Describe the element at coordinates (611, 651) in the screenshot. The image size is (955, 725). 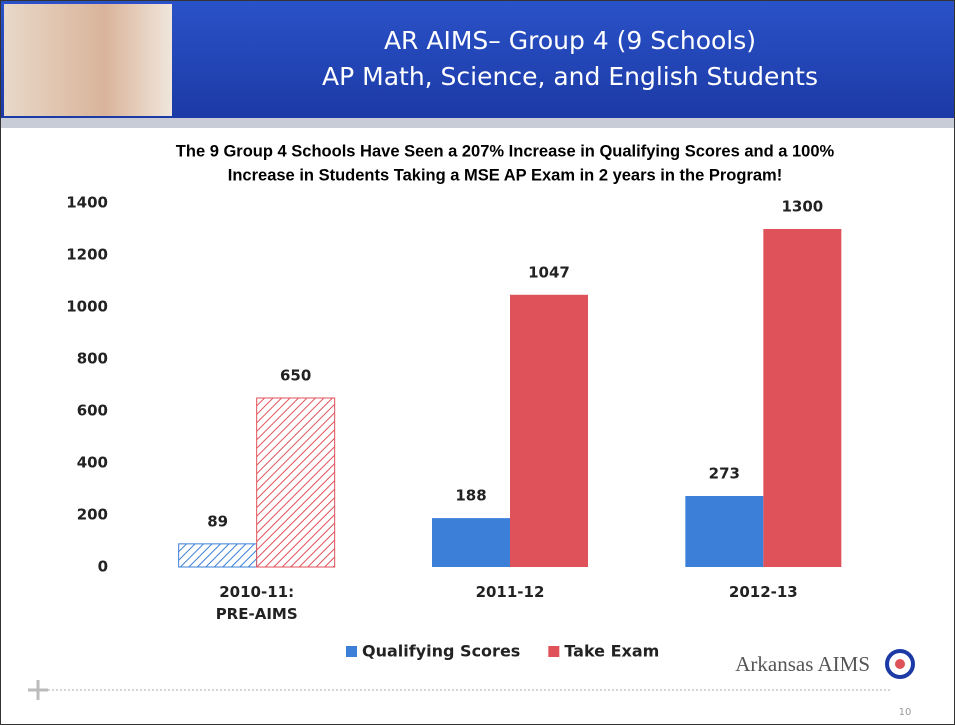
I see `legend-label: Take Exam` at that location.